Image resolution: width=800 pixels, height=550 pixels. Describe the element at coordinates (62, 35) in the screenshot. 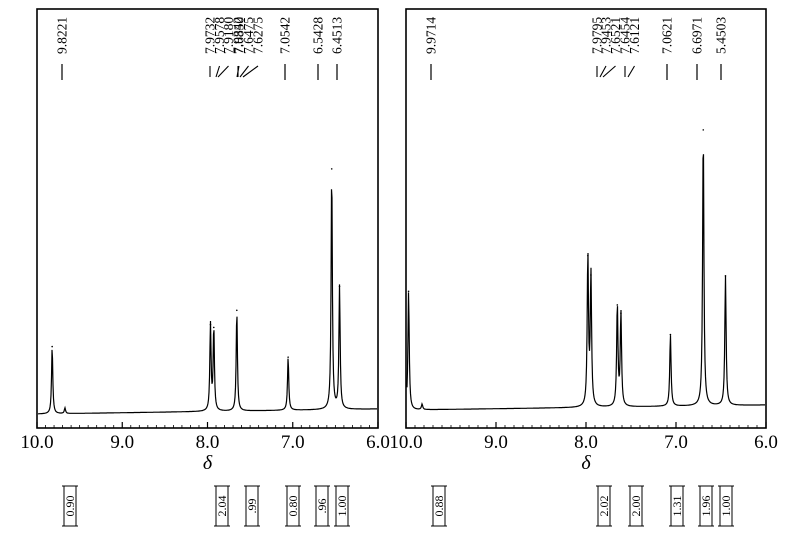

I see `peak-label: 9.8221` at that location.